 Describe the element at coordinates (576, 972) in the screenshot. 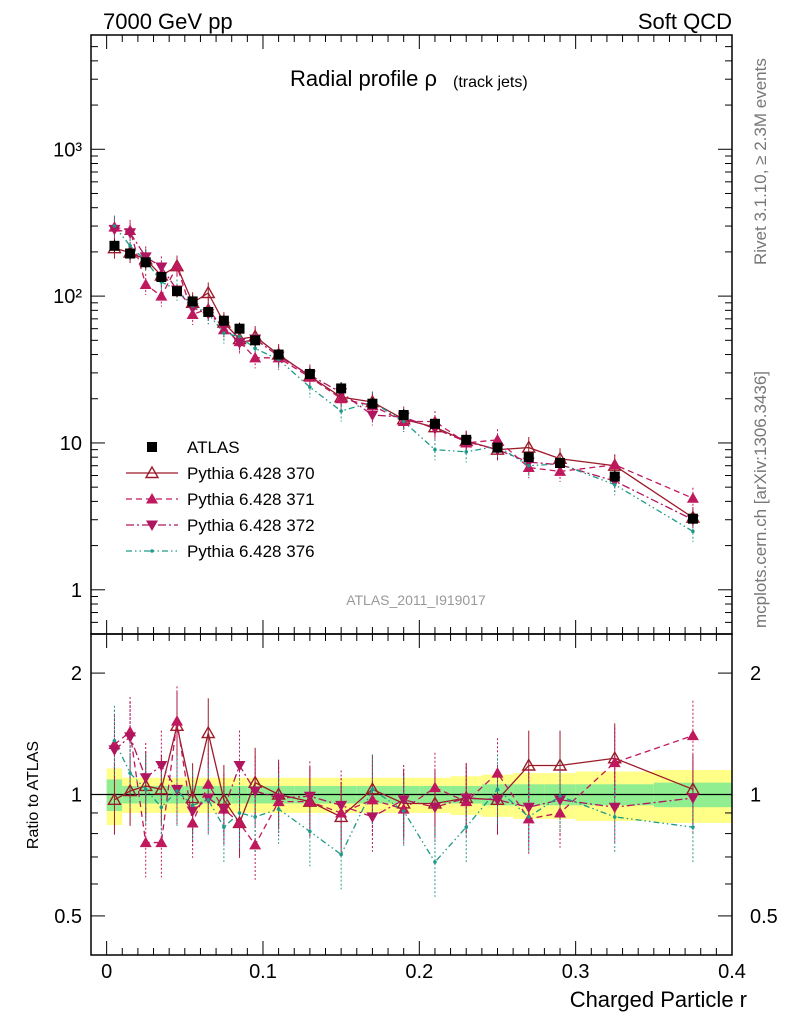

I see `x-tick-label: 0.3` at that location.